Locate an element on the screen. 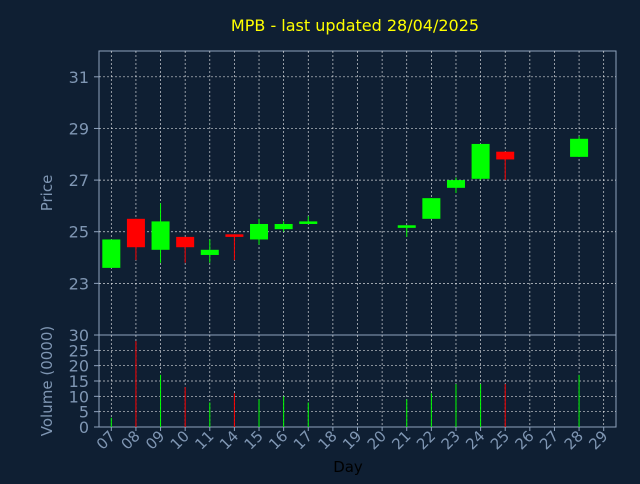  price-tick-label: 25 is located at coordinates (79, 232).